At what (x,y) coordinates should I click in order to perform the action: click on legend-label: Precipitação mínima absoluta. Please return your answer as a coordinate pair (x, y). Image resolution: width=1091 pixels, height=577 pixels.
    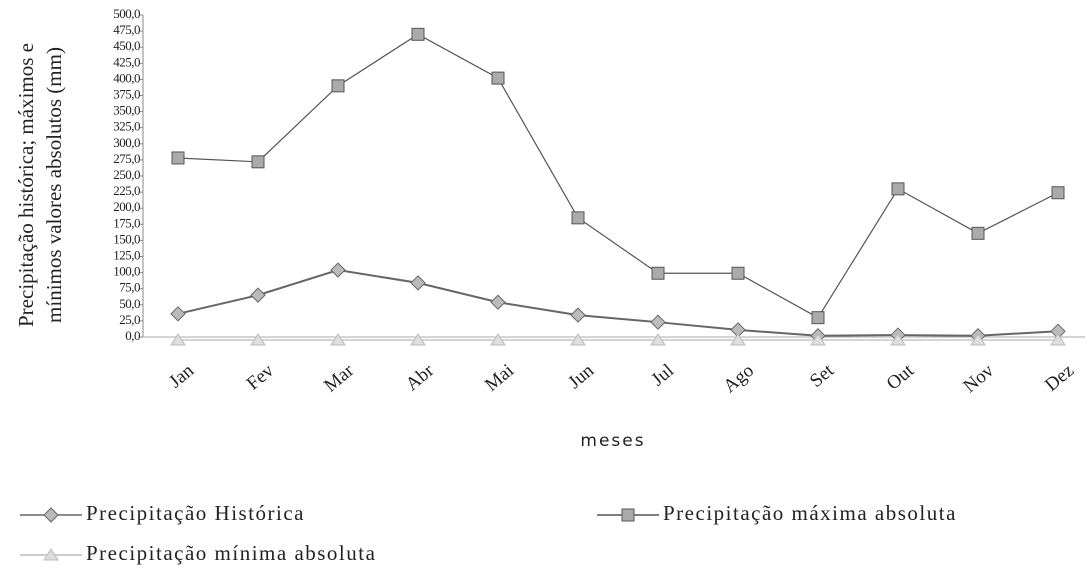
    Looking at the image, I should click on (231, 553).